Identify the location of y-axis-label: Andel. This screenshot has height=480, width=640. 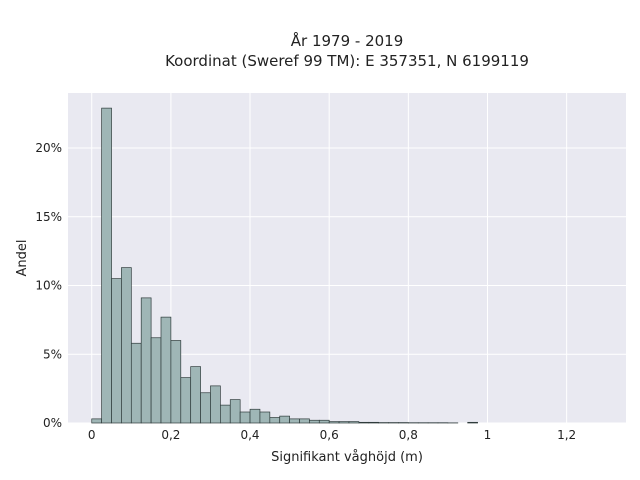
(22, 258).